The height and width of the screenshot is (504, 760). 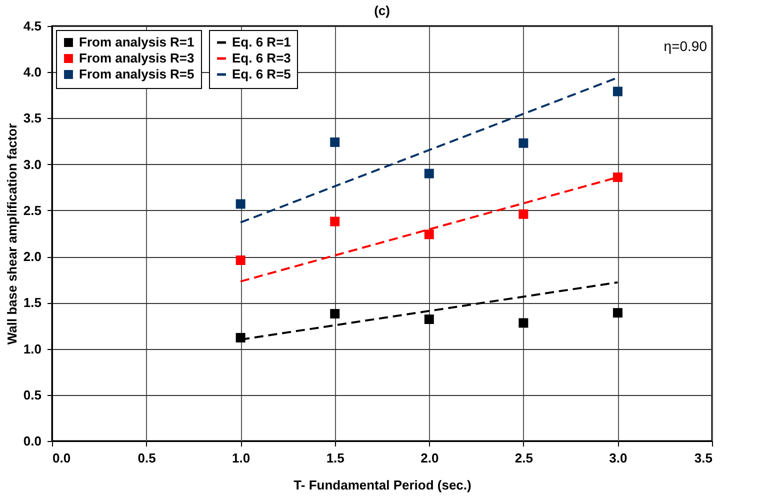 What do you see at coordinates (32, 26) in the screenshot?
I see `y-tick-label: 4.5` at bounding box center [32, 26].